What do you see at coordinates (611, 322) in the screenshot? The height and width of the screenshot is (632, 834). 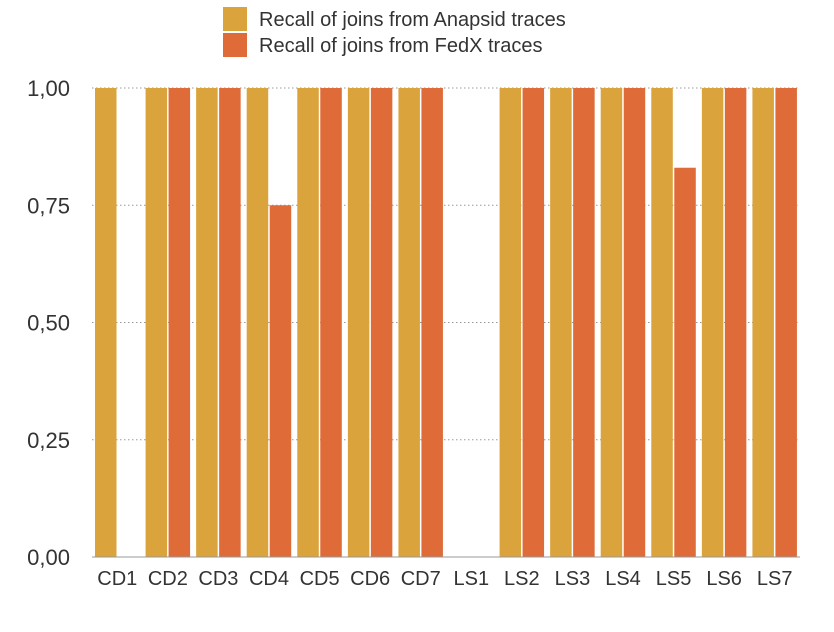 I see `bar-anapsid-ls4` at bounding box center [611, 322].